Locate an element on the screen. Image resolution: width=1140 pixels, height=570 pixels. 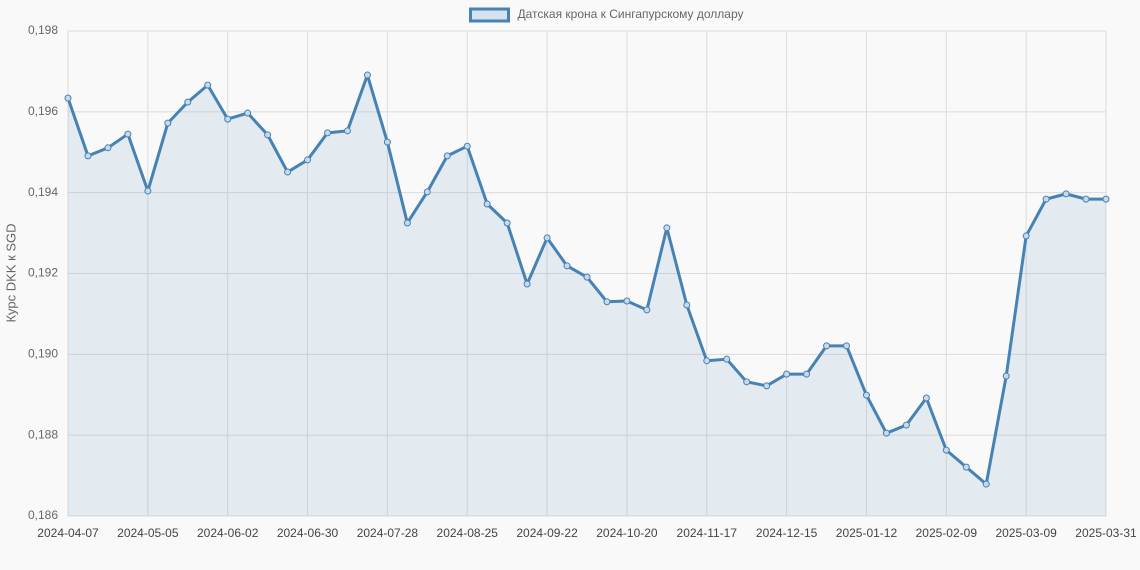
legend-swatch is located at coordinates (490, 15).